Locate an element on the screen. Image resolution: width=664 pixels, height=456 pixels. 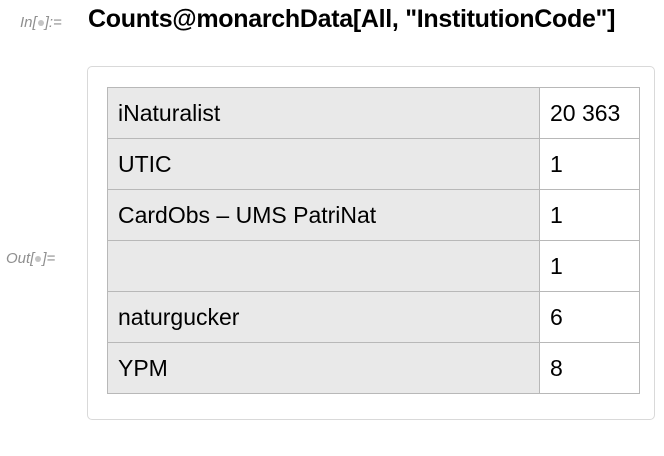
row-value: 8 is located at coordinates (589, 368).